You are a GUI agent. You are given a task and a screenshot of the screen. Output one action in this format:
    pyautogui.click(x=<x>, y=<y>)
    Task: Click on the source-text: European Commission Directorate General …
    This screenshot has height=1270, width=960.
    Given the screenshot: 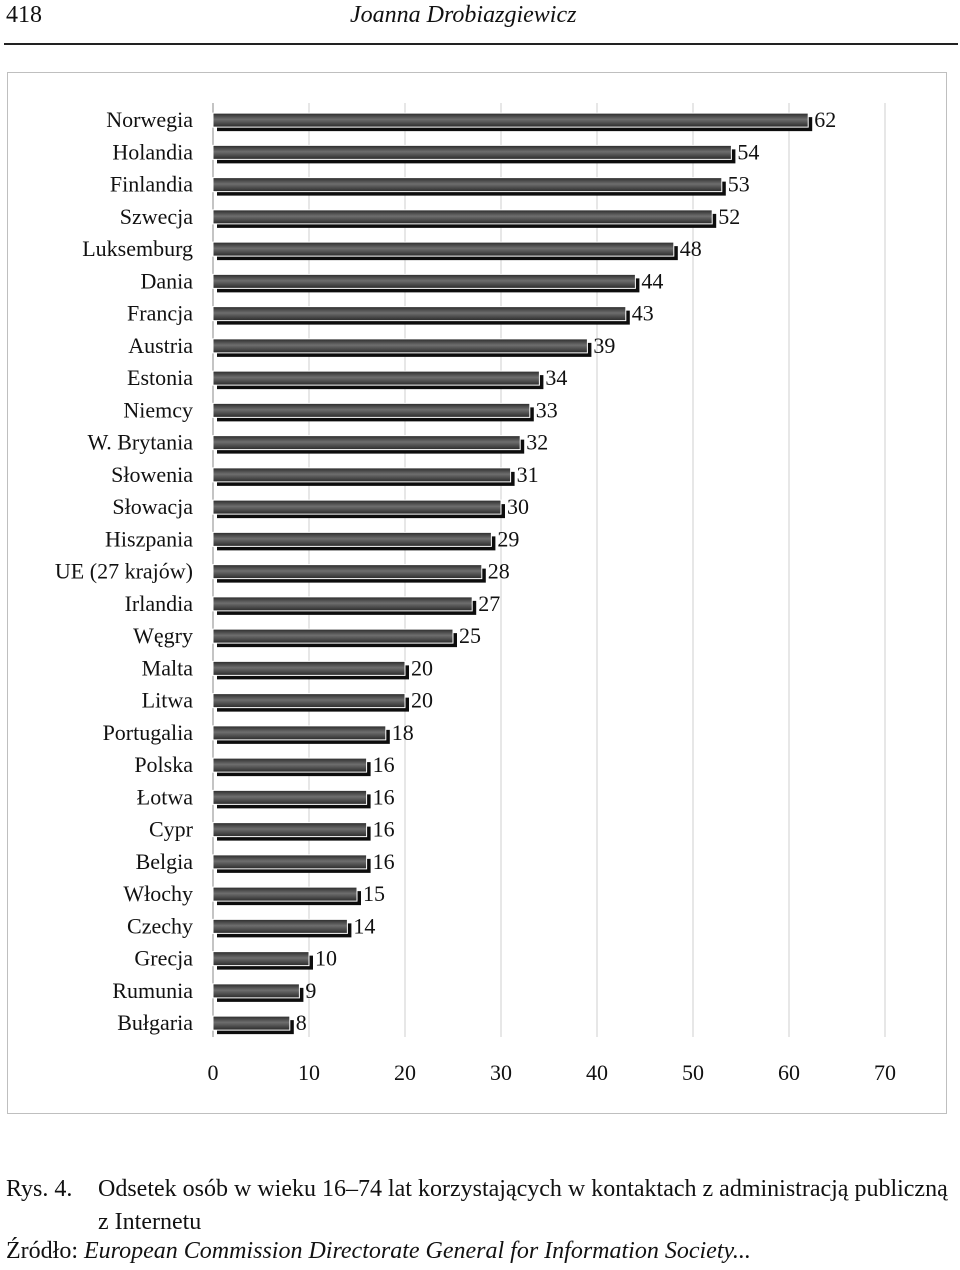 What is the action you would take?
    pyautogui.click(x=417, y=1251)
    